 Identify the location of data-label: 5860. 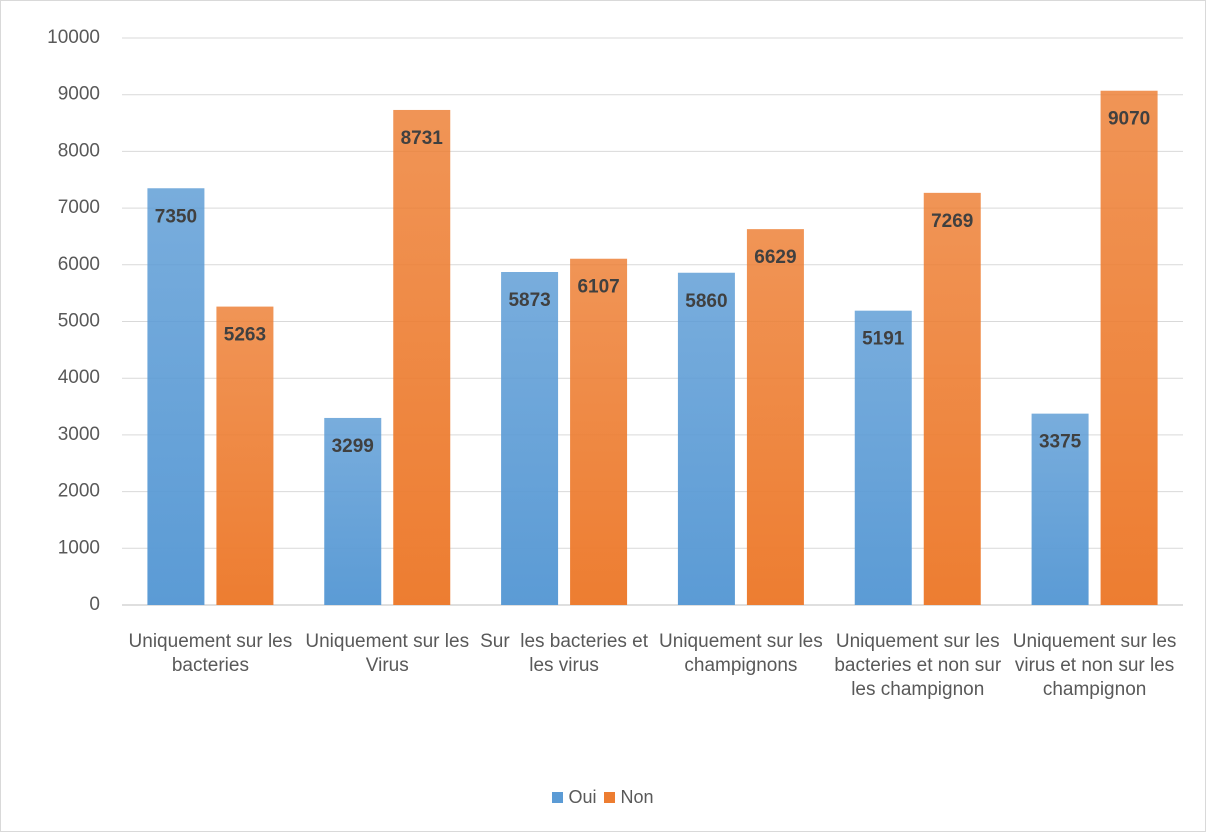
(706, 301).